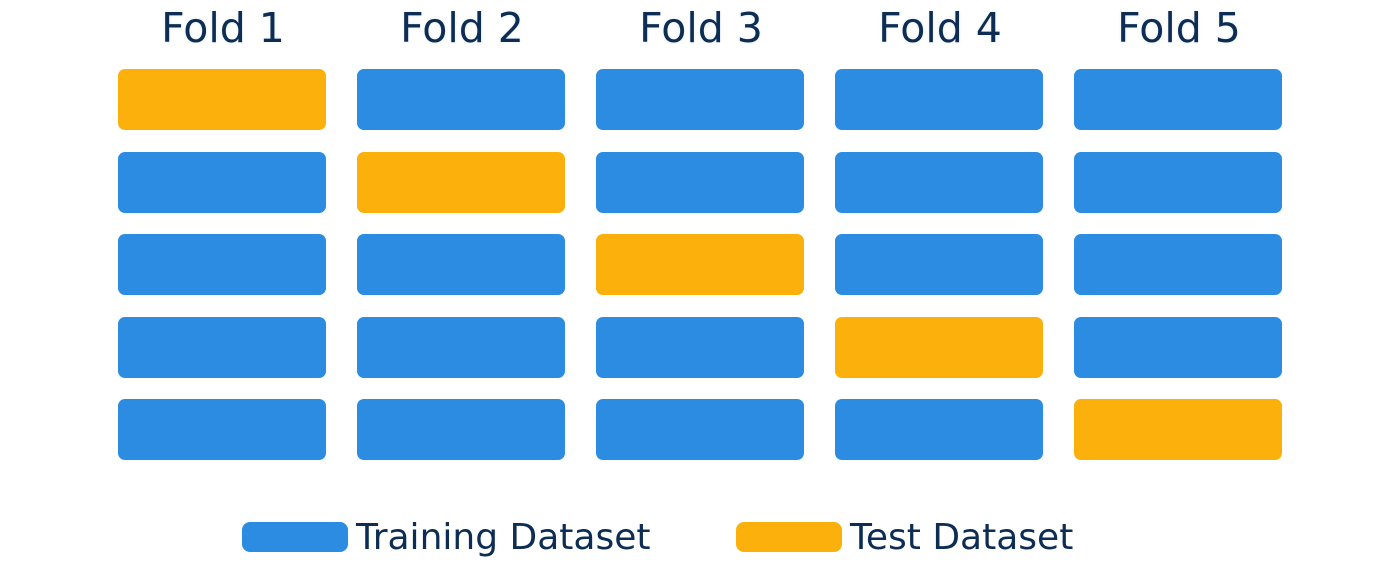 The height and width of the screenshot is (565, 1400). I want to click on fold-title: Fold 2, so click(462, 28).